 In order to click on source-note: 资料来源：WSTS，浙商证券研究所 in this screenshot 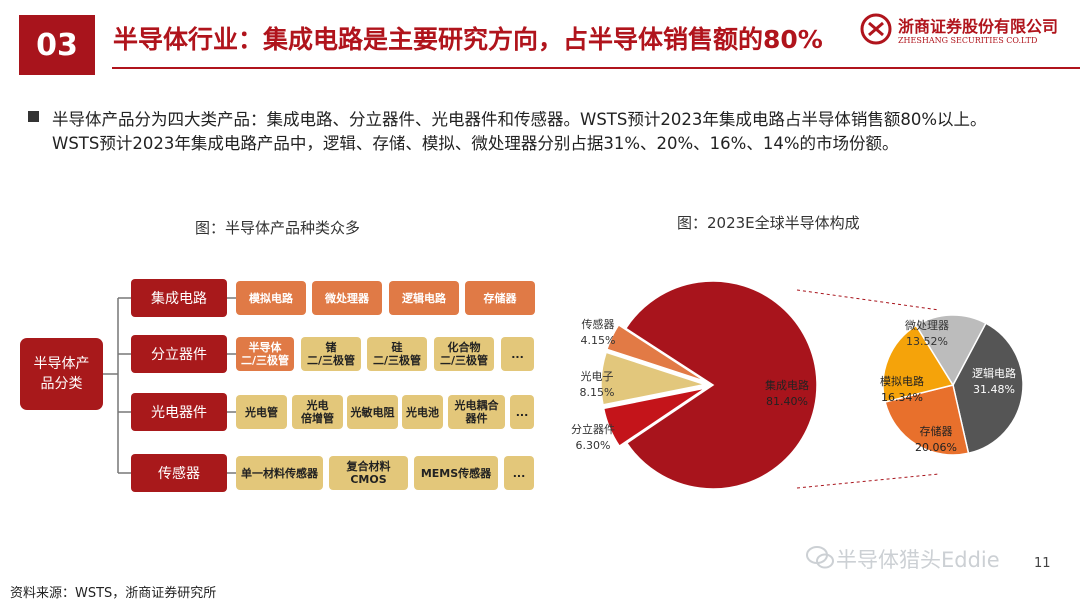, I will do `click(113, 593)`.